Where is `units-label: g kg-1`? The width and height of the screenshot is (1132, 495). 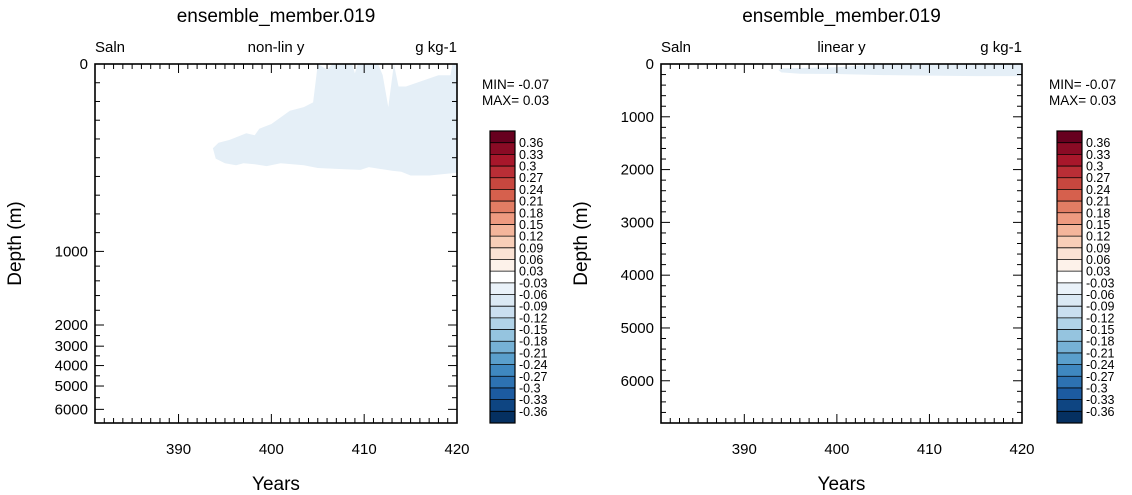 units-label: g kg-1 is located at coordinates (1001, 47).